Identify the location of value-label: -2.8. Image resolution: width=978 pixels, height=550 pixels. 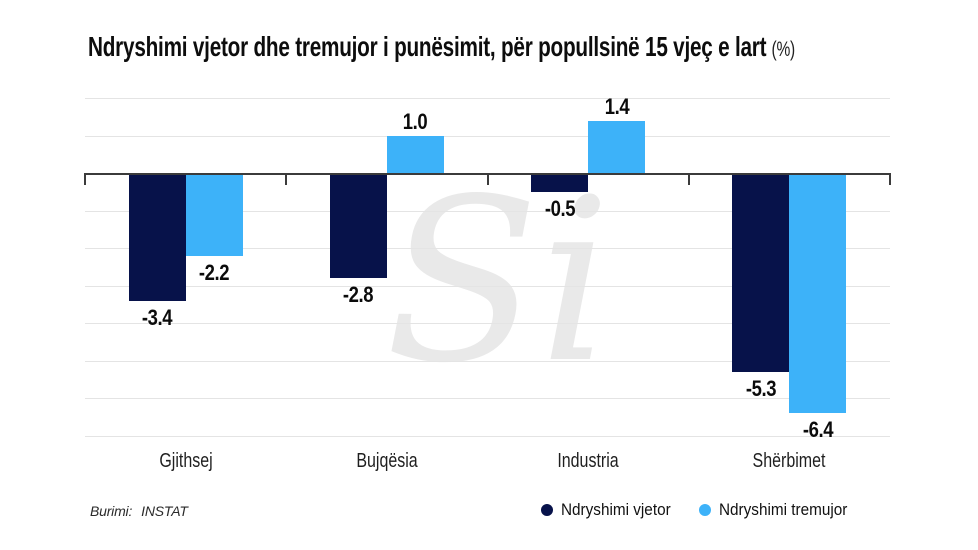
(358, 295).